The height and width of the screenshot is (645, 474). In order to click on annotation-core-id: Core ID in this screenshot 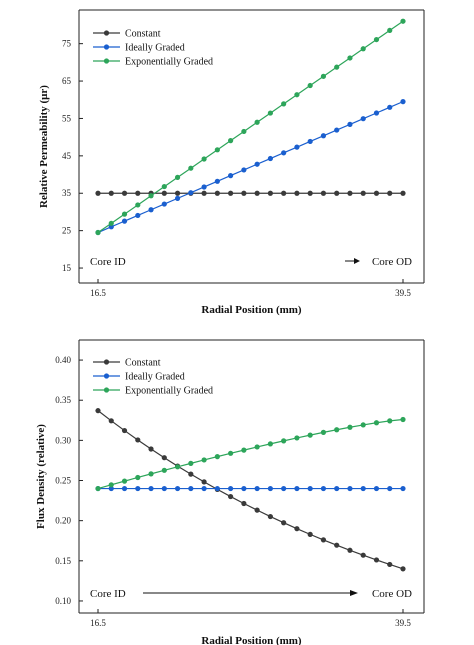, I will do `click(108, 594)`.